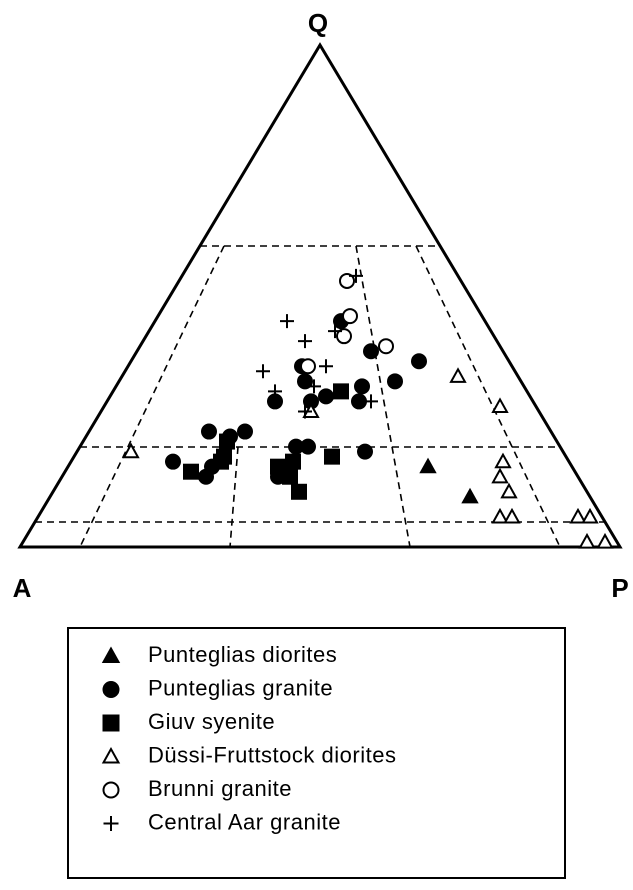 This screenshot has width=633, height=890. Describe the element at coordinates (211, 721) in the screenshot. I see `legend-label: Giuv syenite` at that location.